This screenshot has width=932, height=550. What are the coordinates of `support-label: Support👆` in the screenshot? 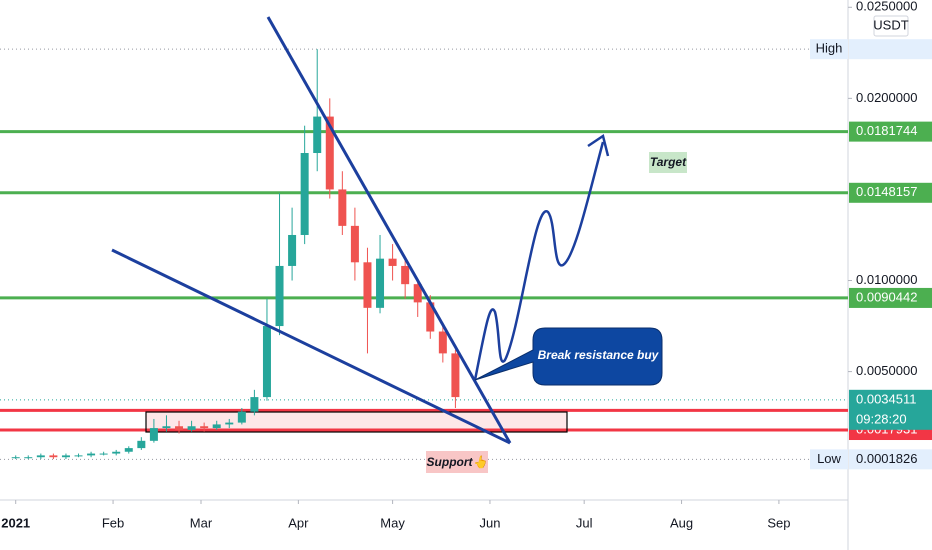 It's located at (458, 462).